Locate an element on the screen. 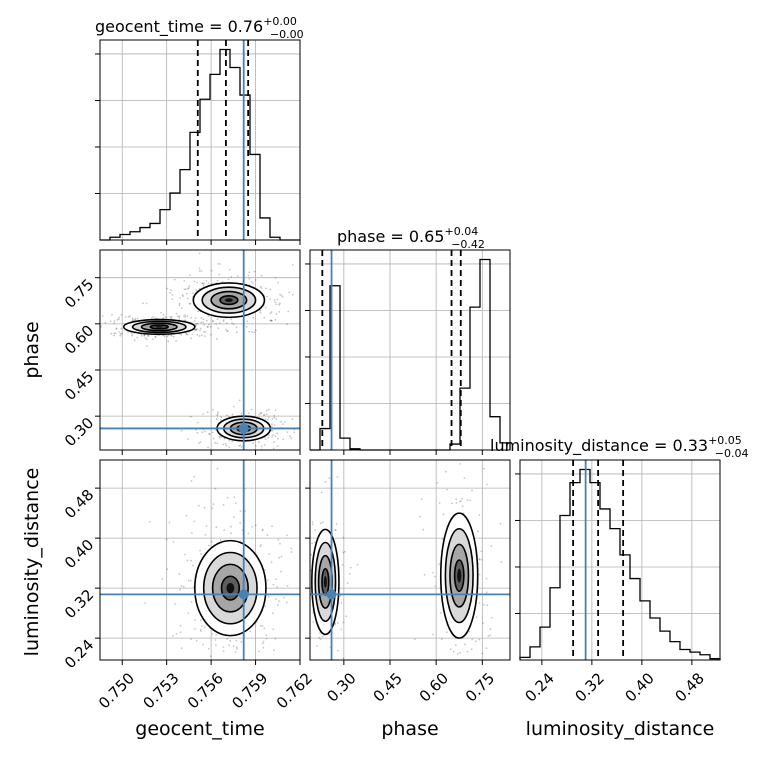 The image size is (760, 760). xlabel-phase: phase is located at coordinates (409, 729).